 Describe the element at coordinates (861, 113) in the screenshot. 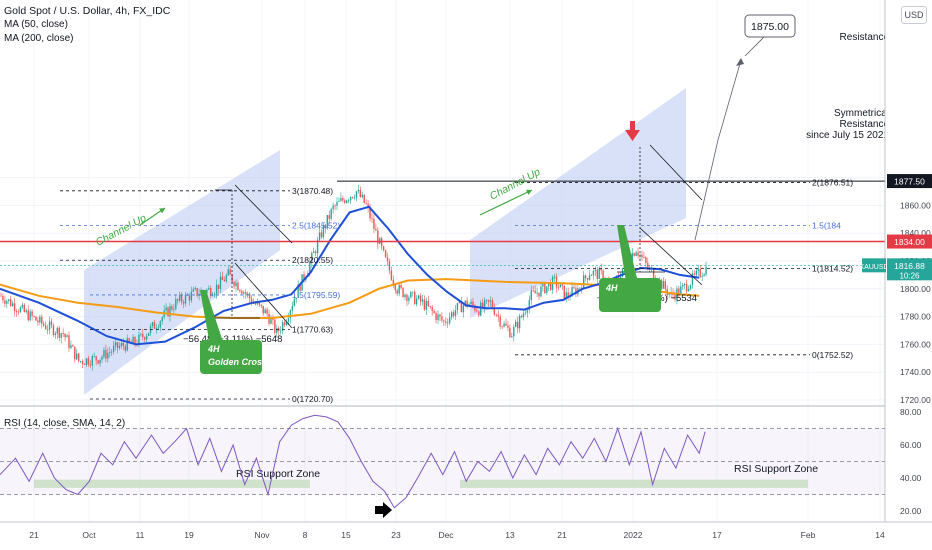

I see `sym-resistance-label-1: Symmetrical` at that location.